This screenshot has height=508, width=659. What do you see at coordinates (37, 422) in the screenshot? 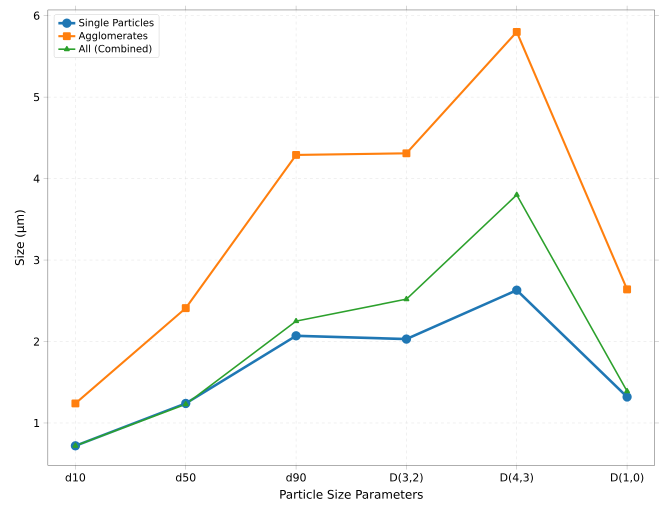
I see `y-tick-label: 1` at bounding box center [37, 422].